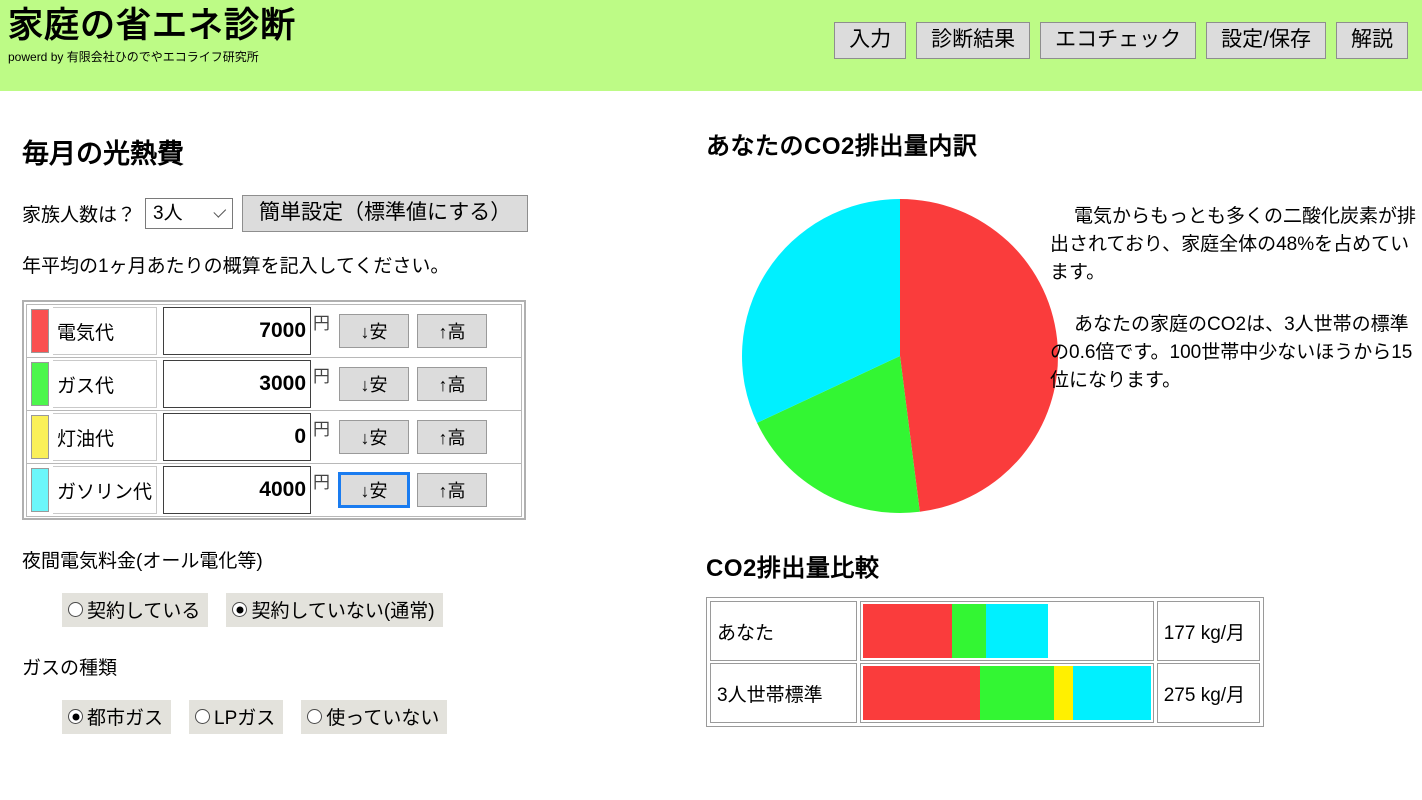 The height and width of the screenshot is (800, 1422). I want to click on color-swatch-electricity, so click(40, 331).